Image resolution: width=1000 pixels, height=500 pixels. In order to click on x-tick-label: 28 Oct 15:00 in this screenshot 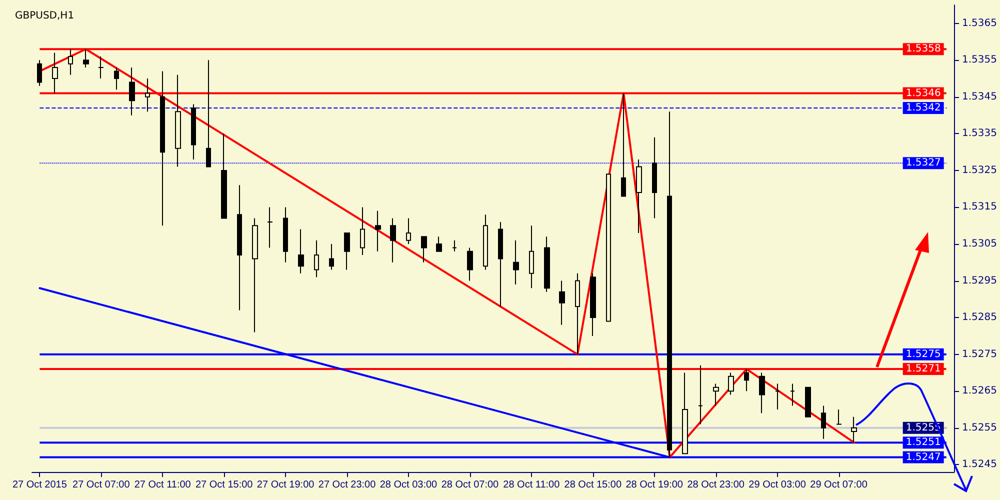, I will do `click(593, 485)`.